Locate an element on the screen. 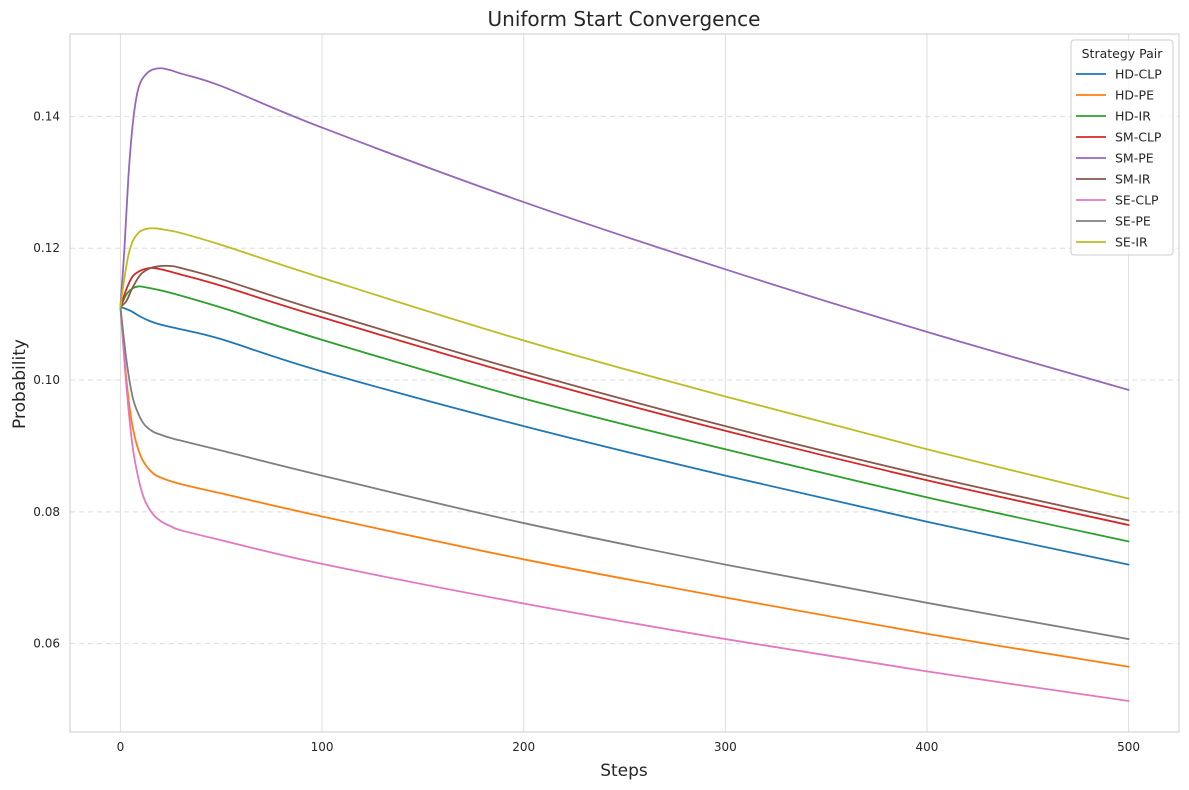 This screenshot has height=790, width=1189. y-tick-label: 0.12 is located at coordinates (46, 248).